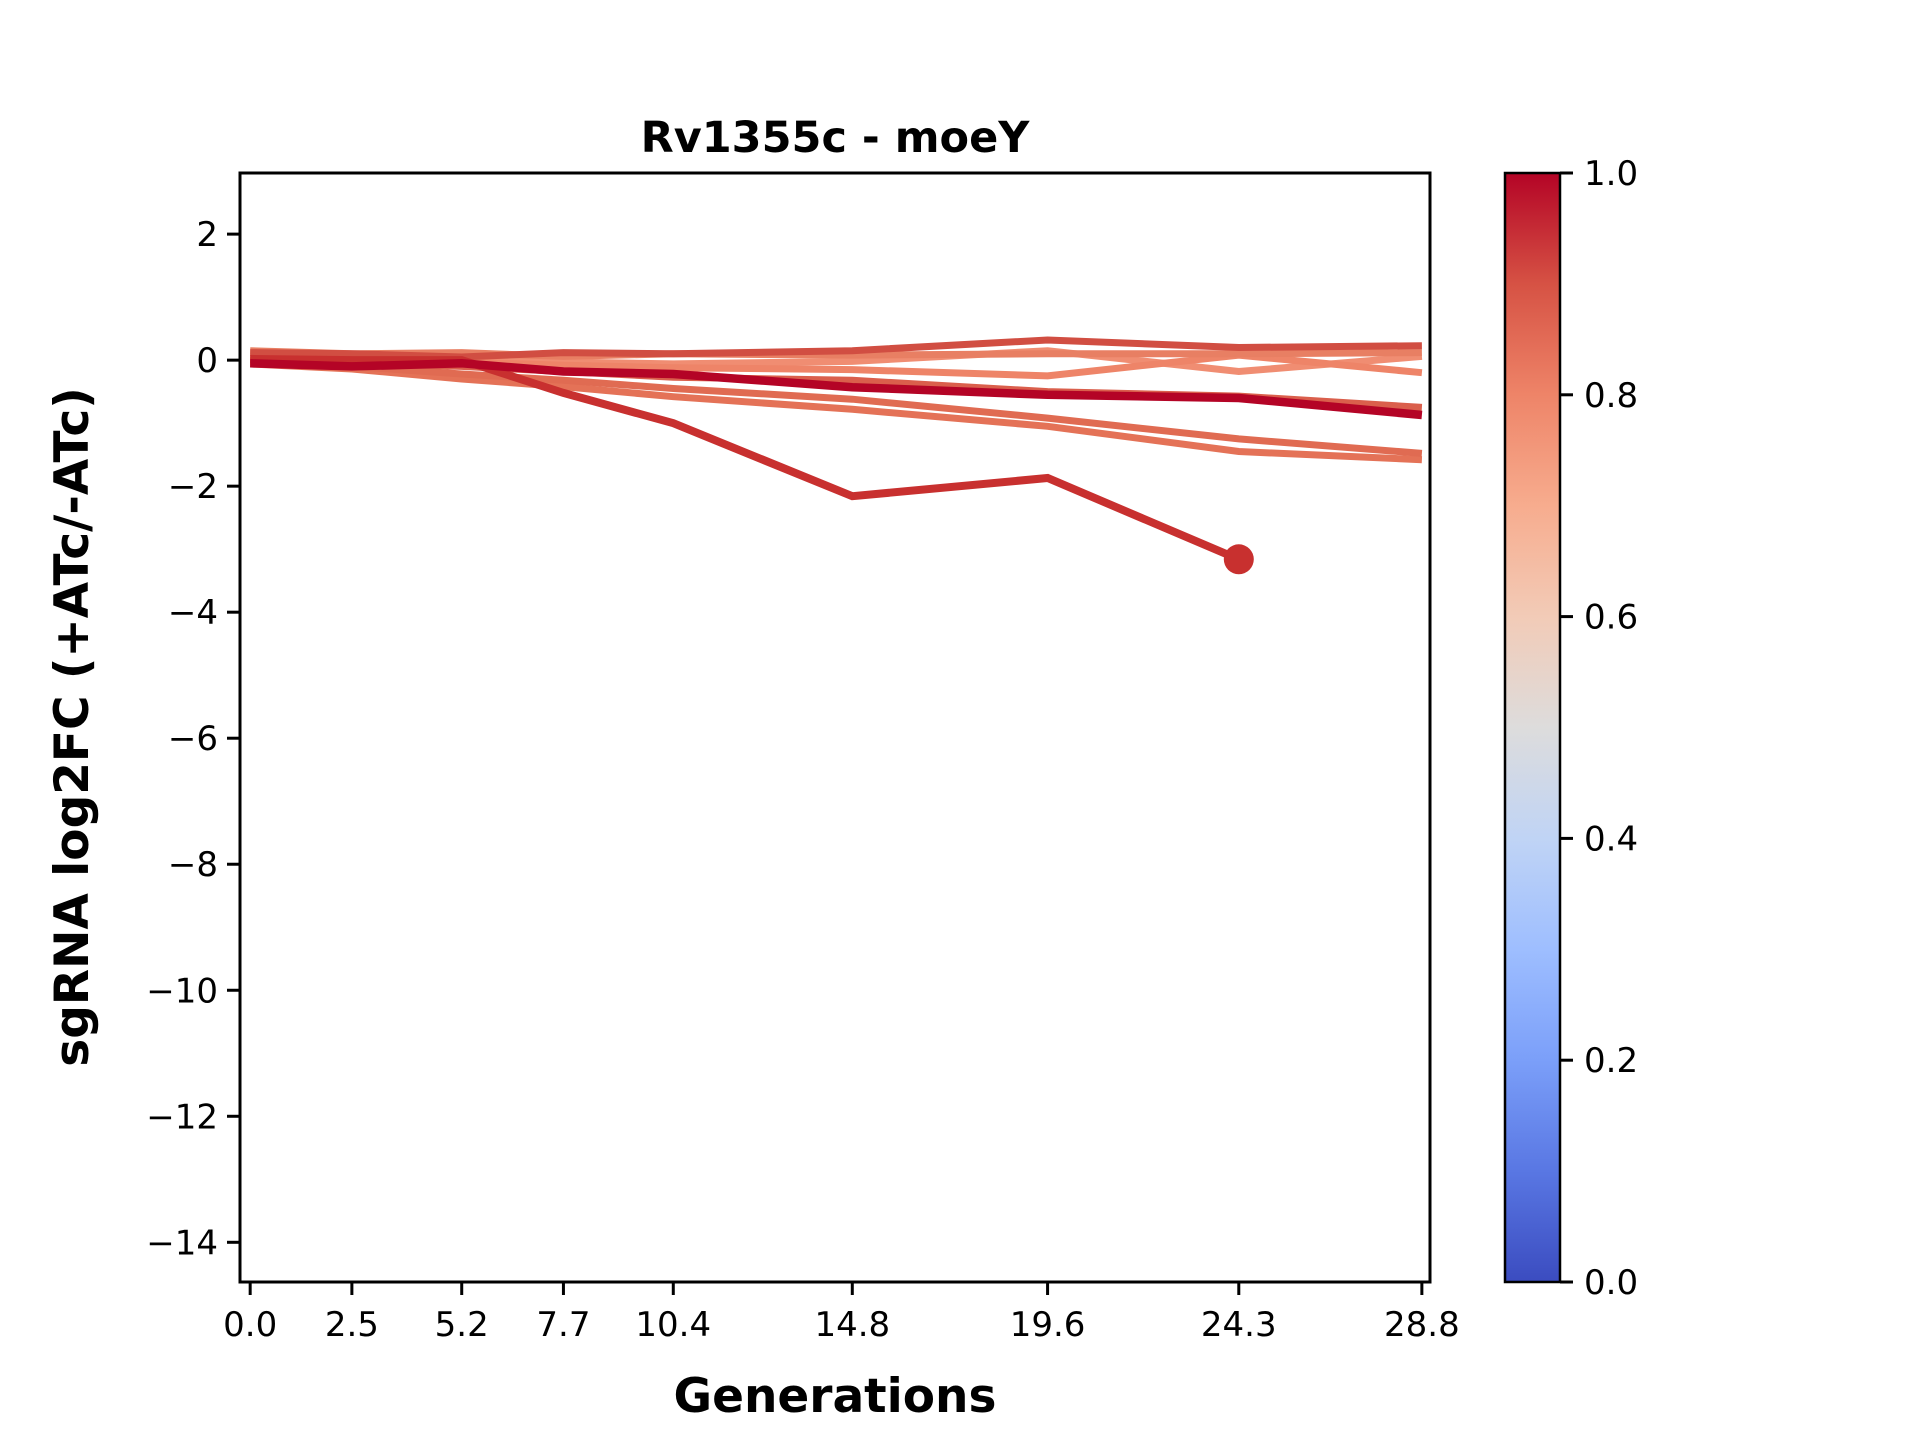  Describe the element at coordinates (1611, 618) in the screenshot. I see `colorbar-tick-label: 0.6` at that location.